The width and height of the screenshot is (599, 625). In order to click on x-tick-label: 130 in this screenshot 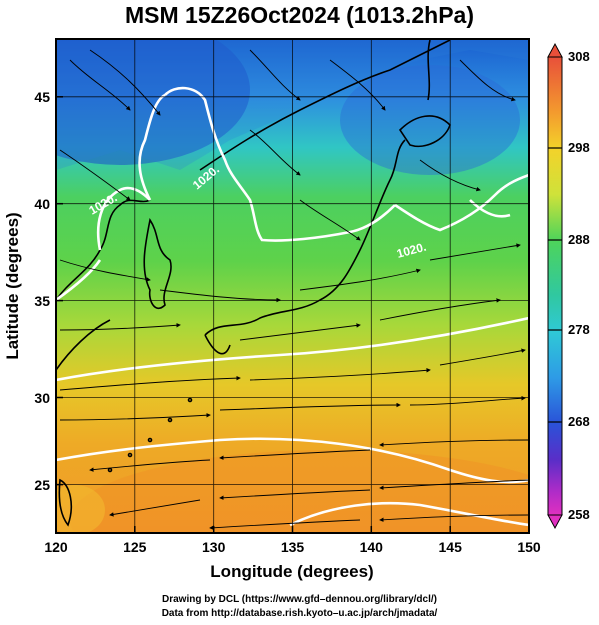, I will do `click(214, 547)`.